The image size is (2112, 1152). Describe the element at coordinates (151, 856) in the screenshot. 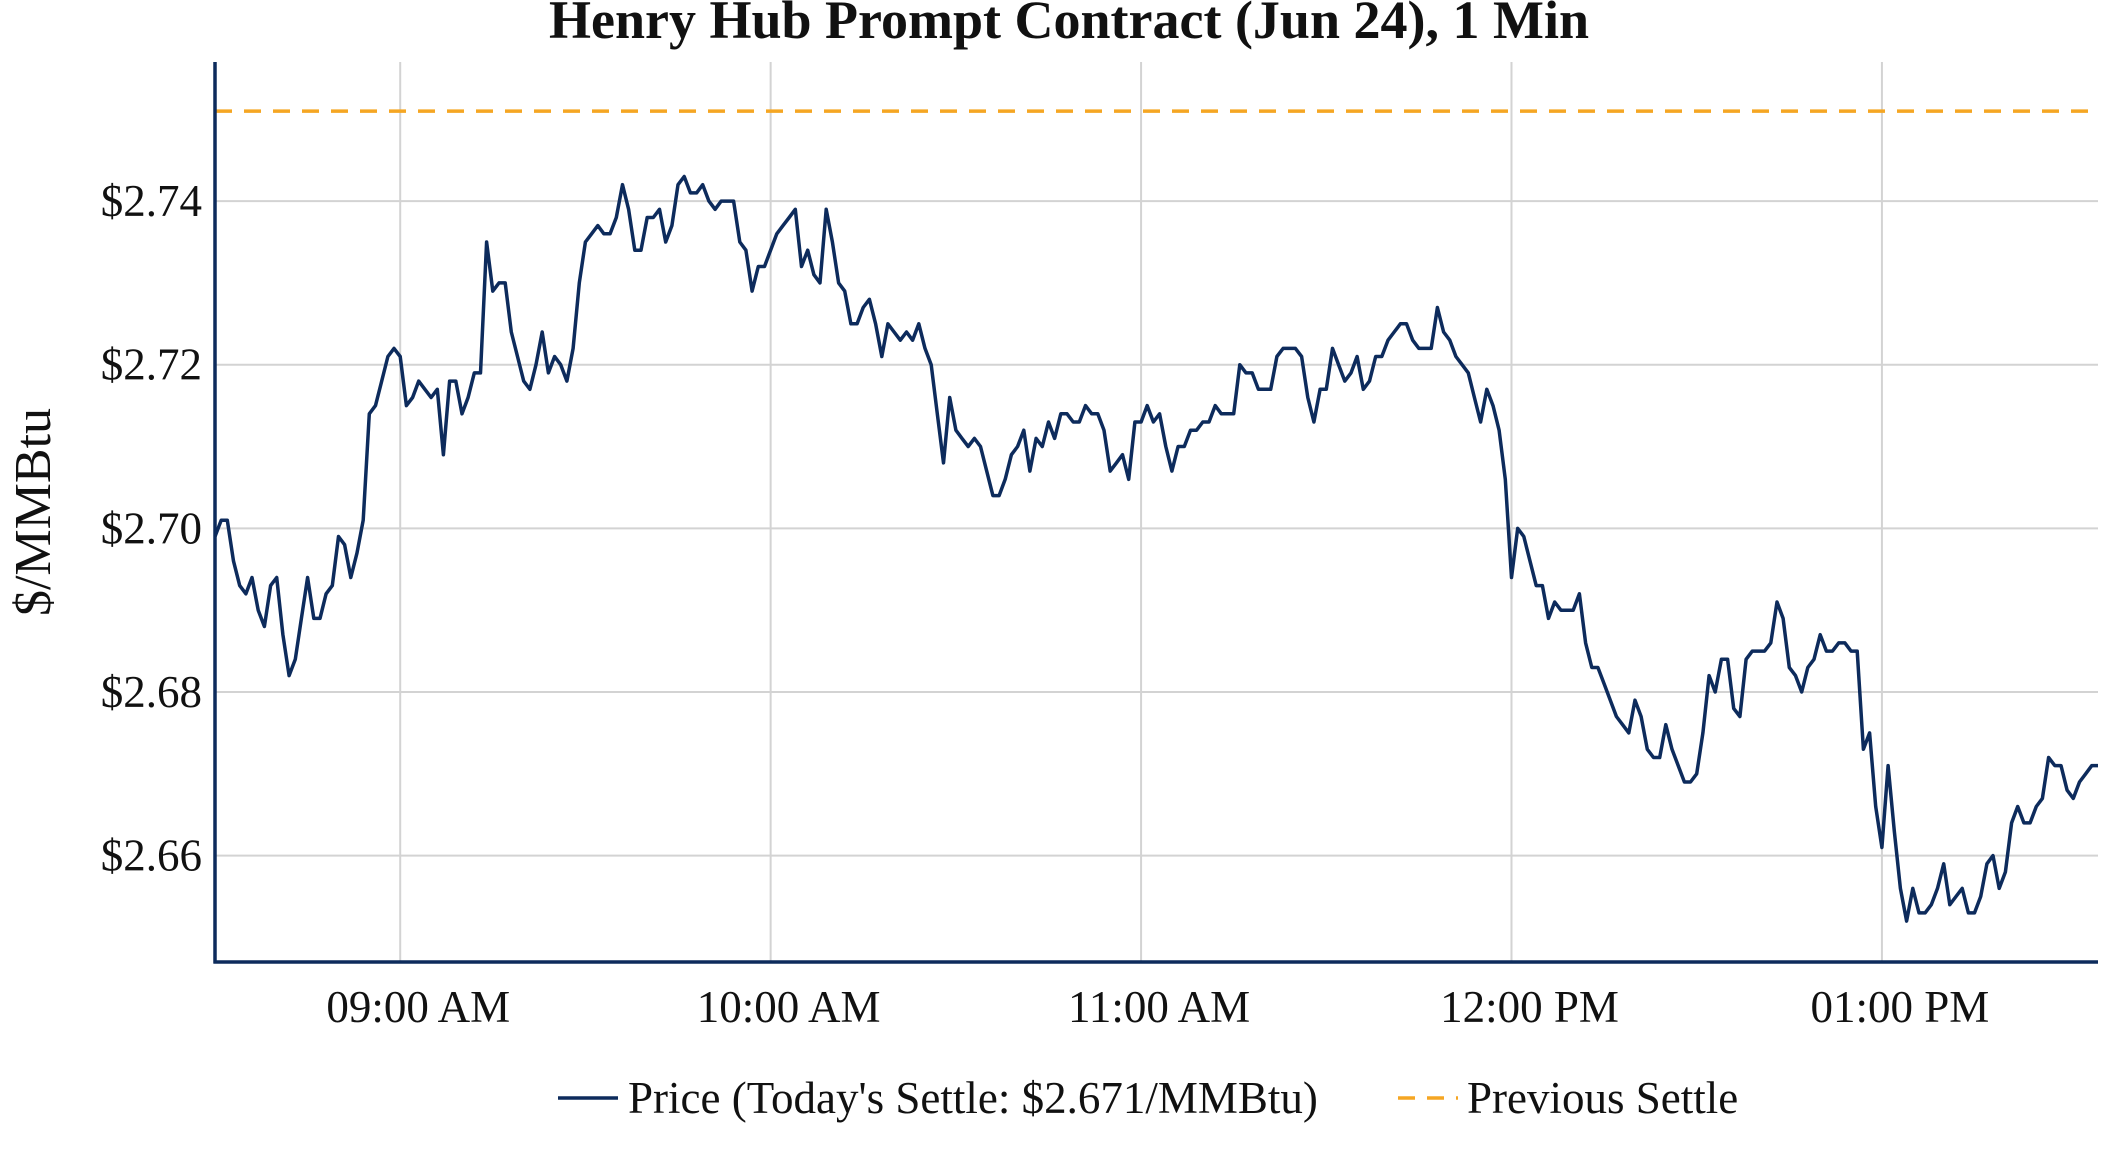

I see `y-tick-label: $2.66` at that location.